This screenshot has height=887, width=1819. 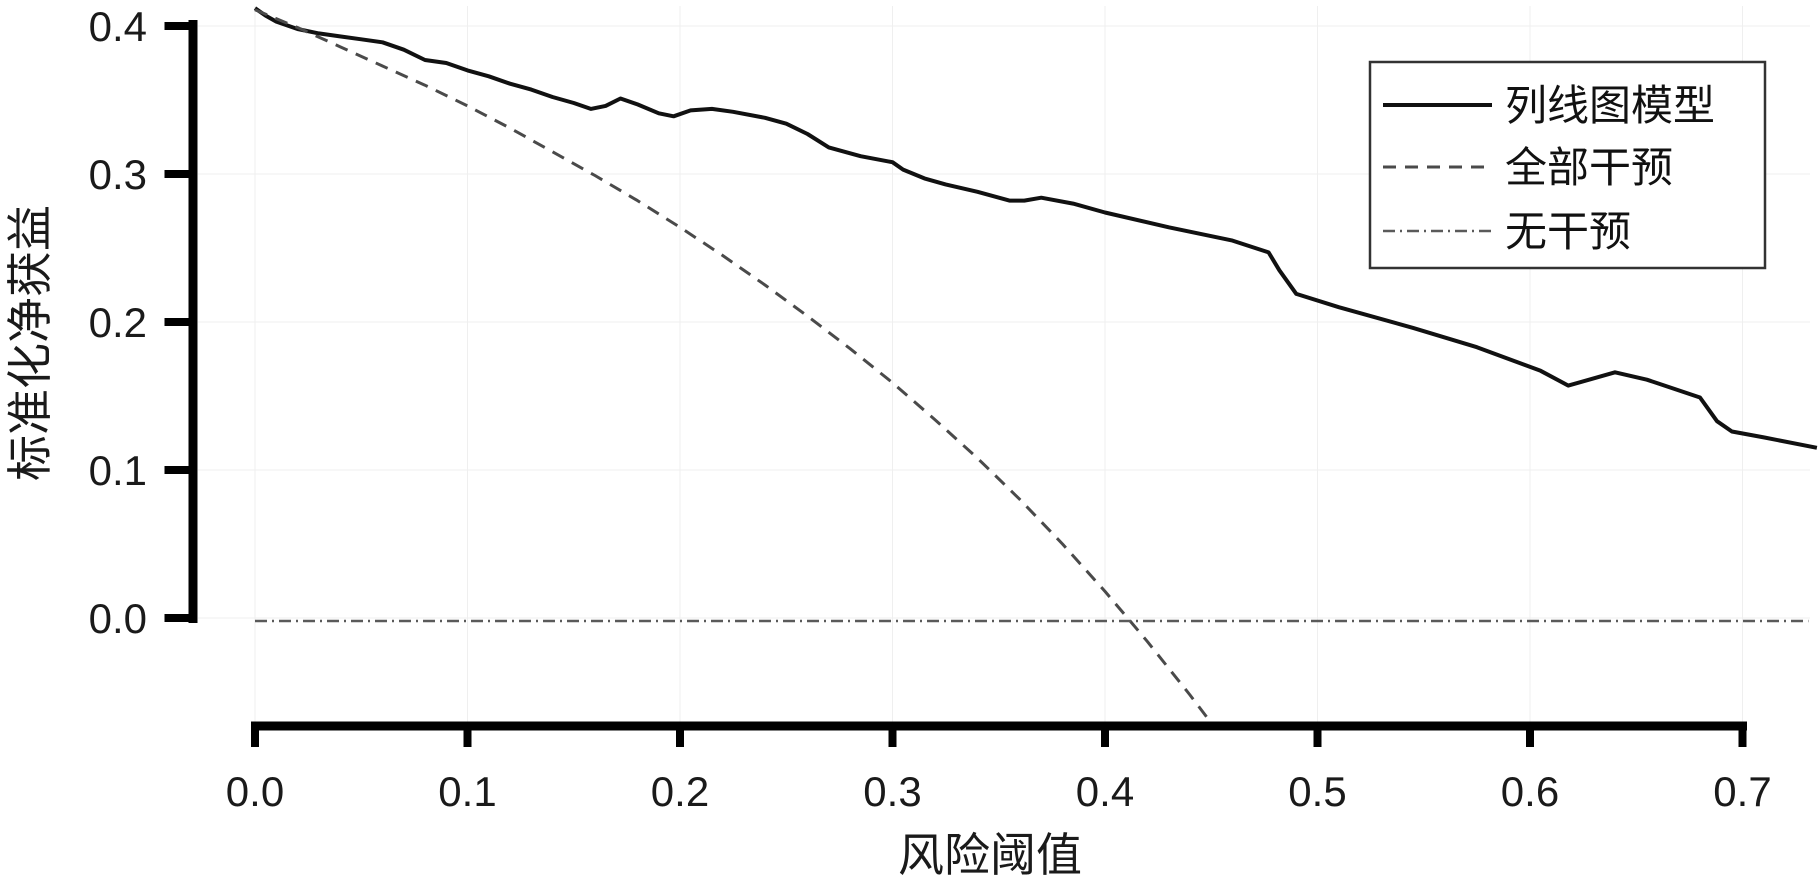 What do you see at coordinates (892, 791) in the screenshot?
I see `x-tick-label: 0.3` at bounding box center [892, 791].